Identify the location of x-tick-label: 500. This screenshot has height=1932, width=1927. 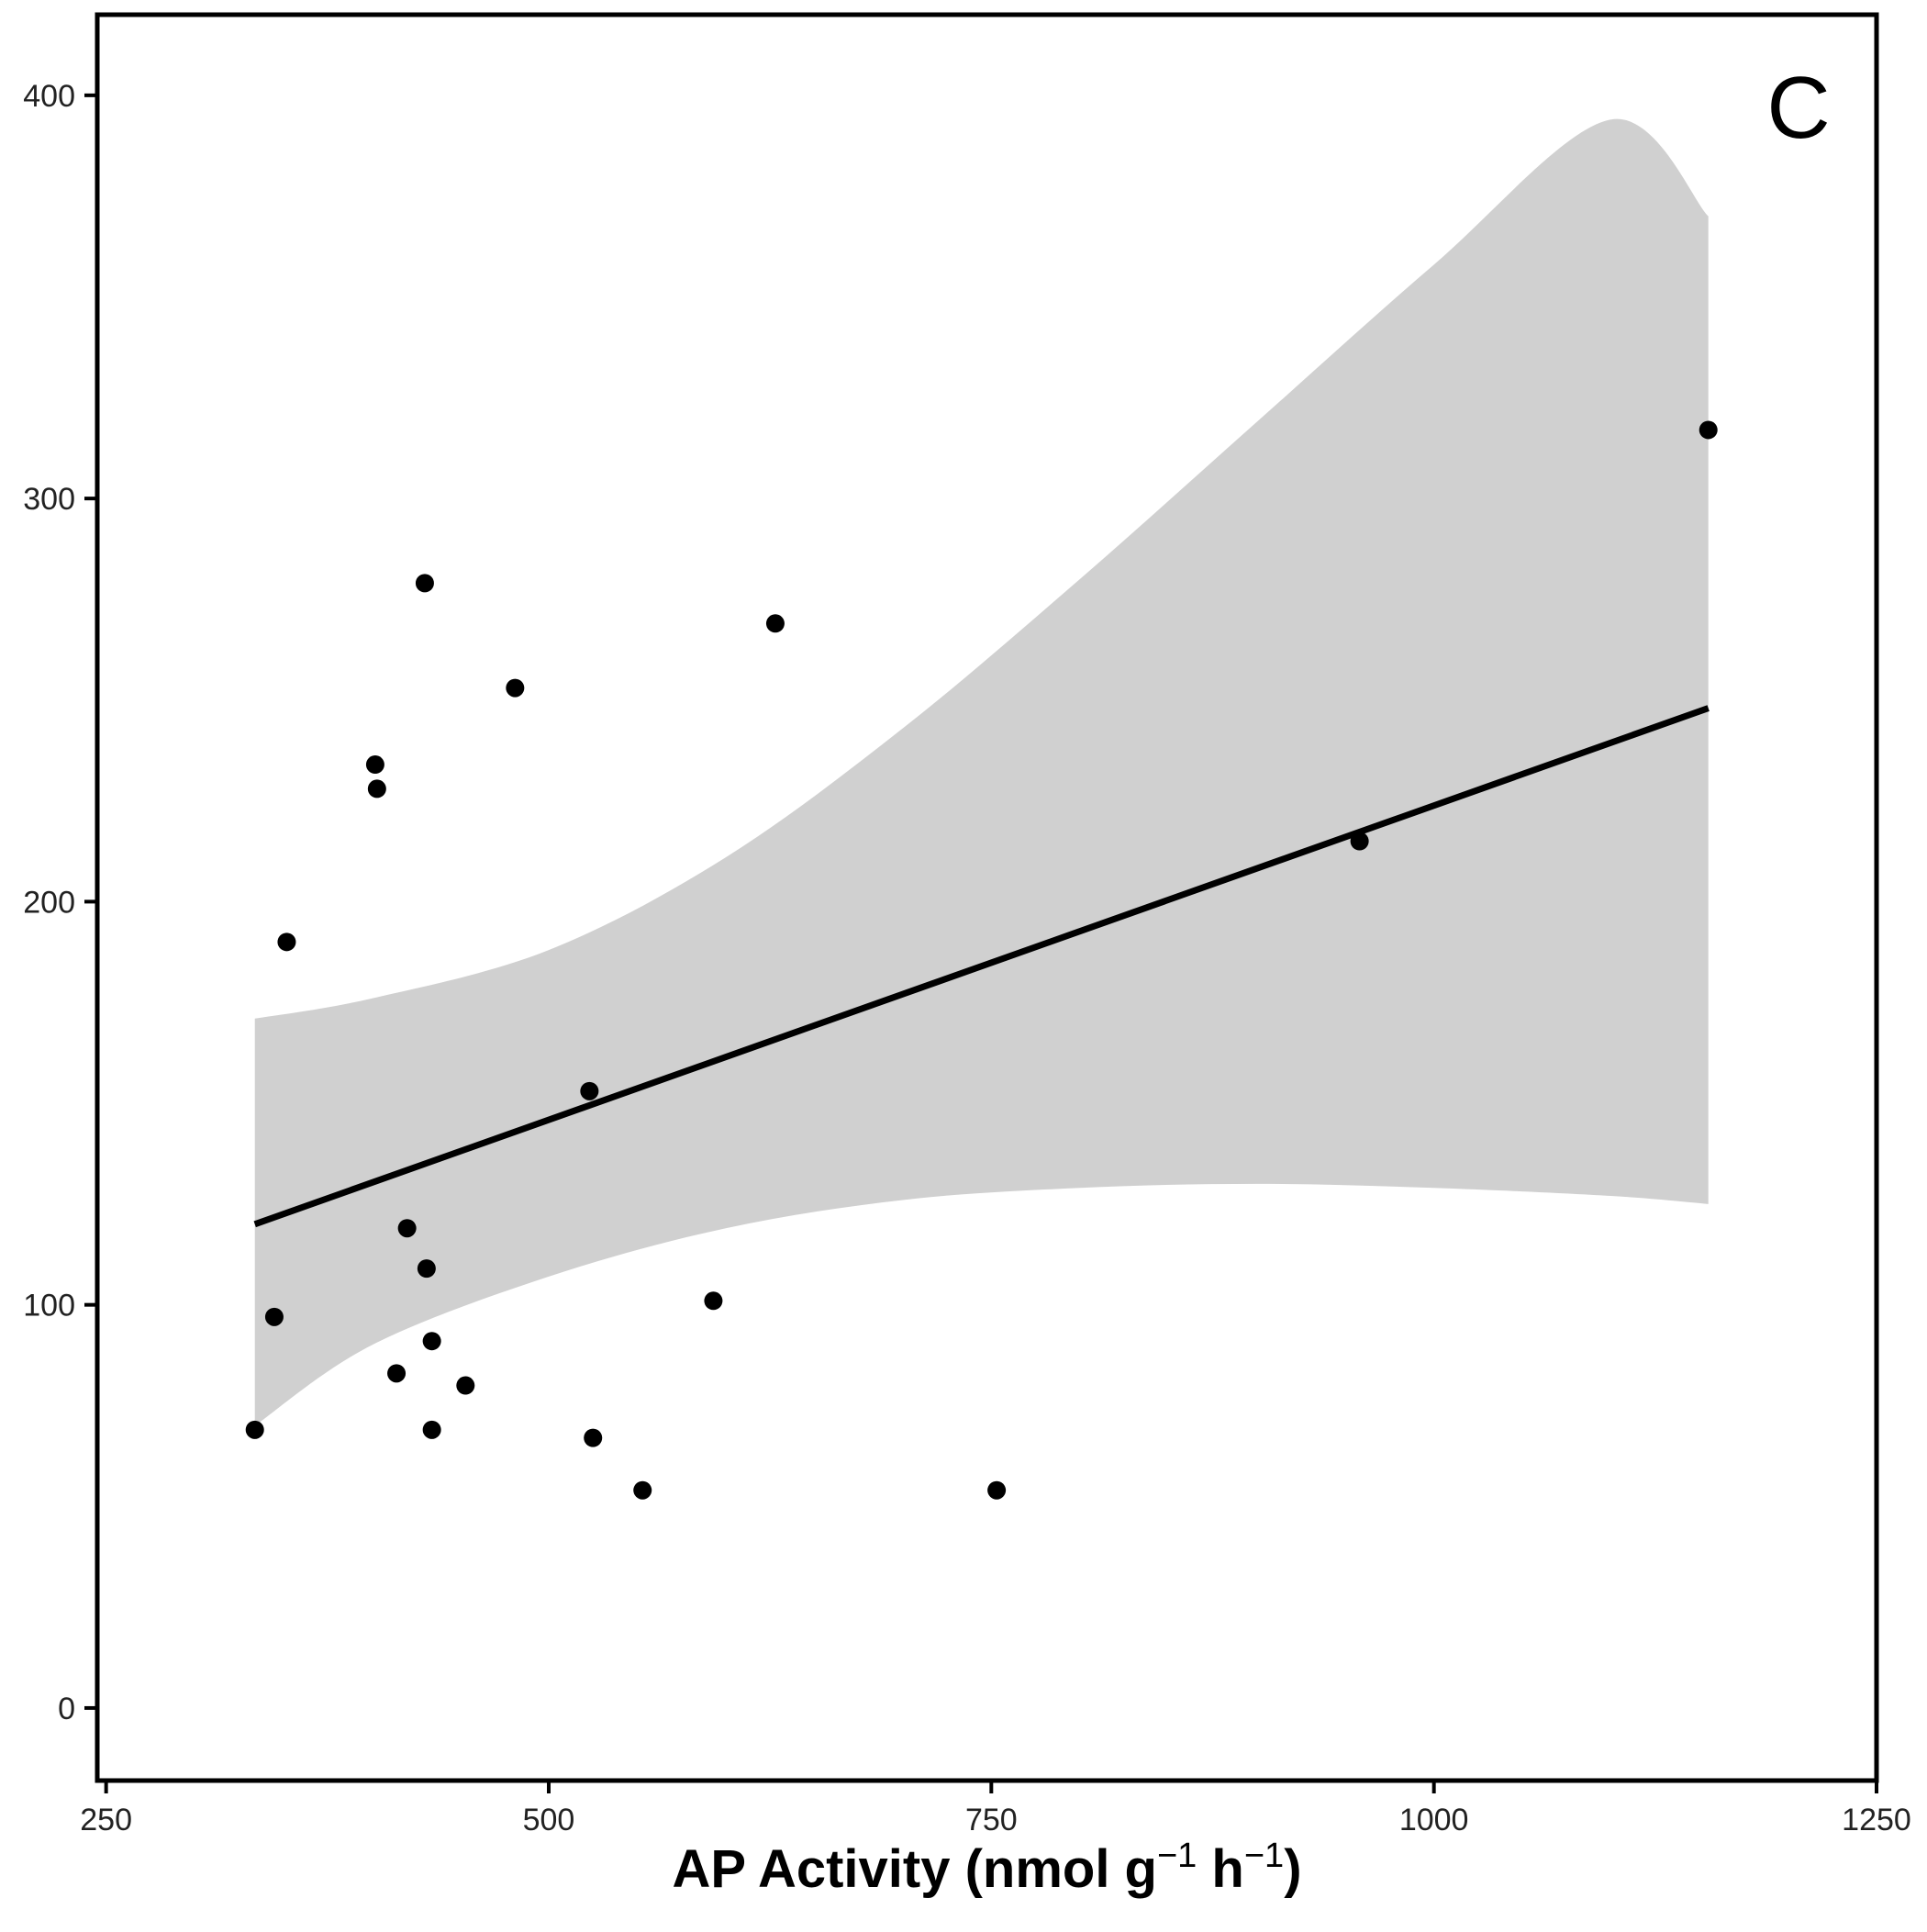
(549, 1820).